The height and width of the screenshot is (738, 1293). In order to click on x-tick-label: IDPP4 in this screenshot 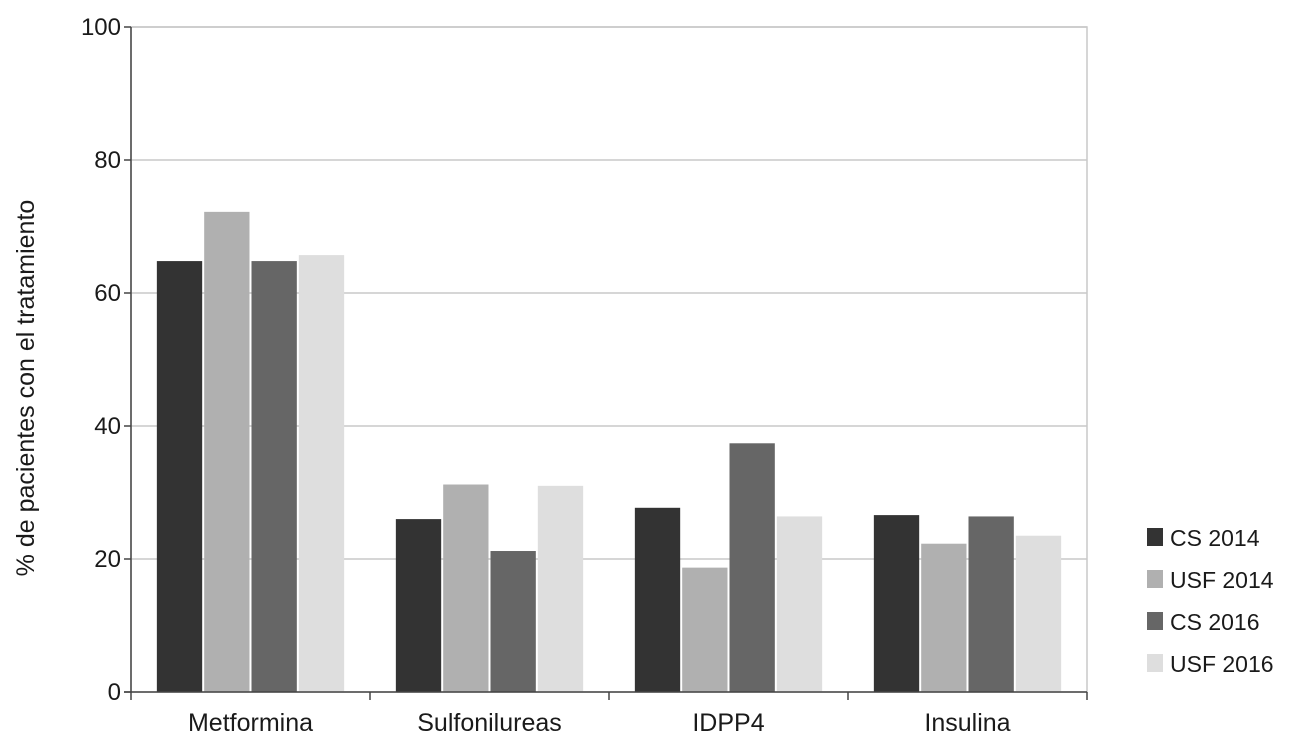, I will do `click(728, 721)`.